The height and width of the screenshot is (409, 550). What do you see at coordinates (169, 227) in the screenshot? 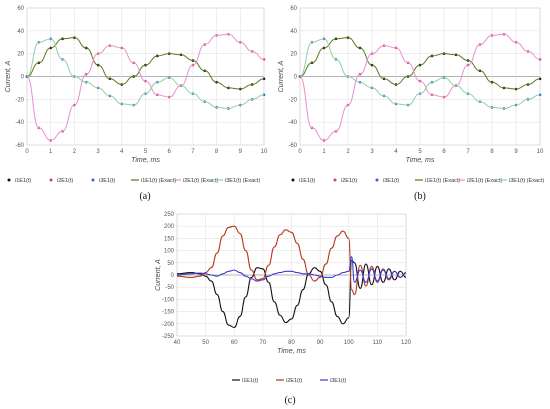
I see `y-tick-label: 200` at bounding box center [169, 227].